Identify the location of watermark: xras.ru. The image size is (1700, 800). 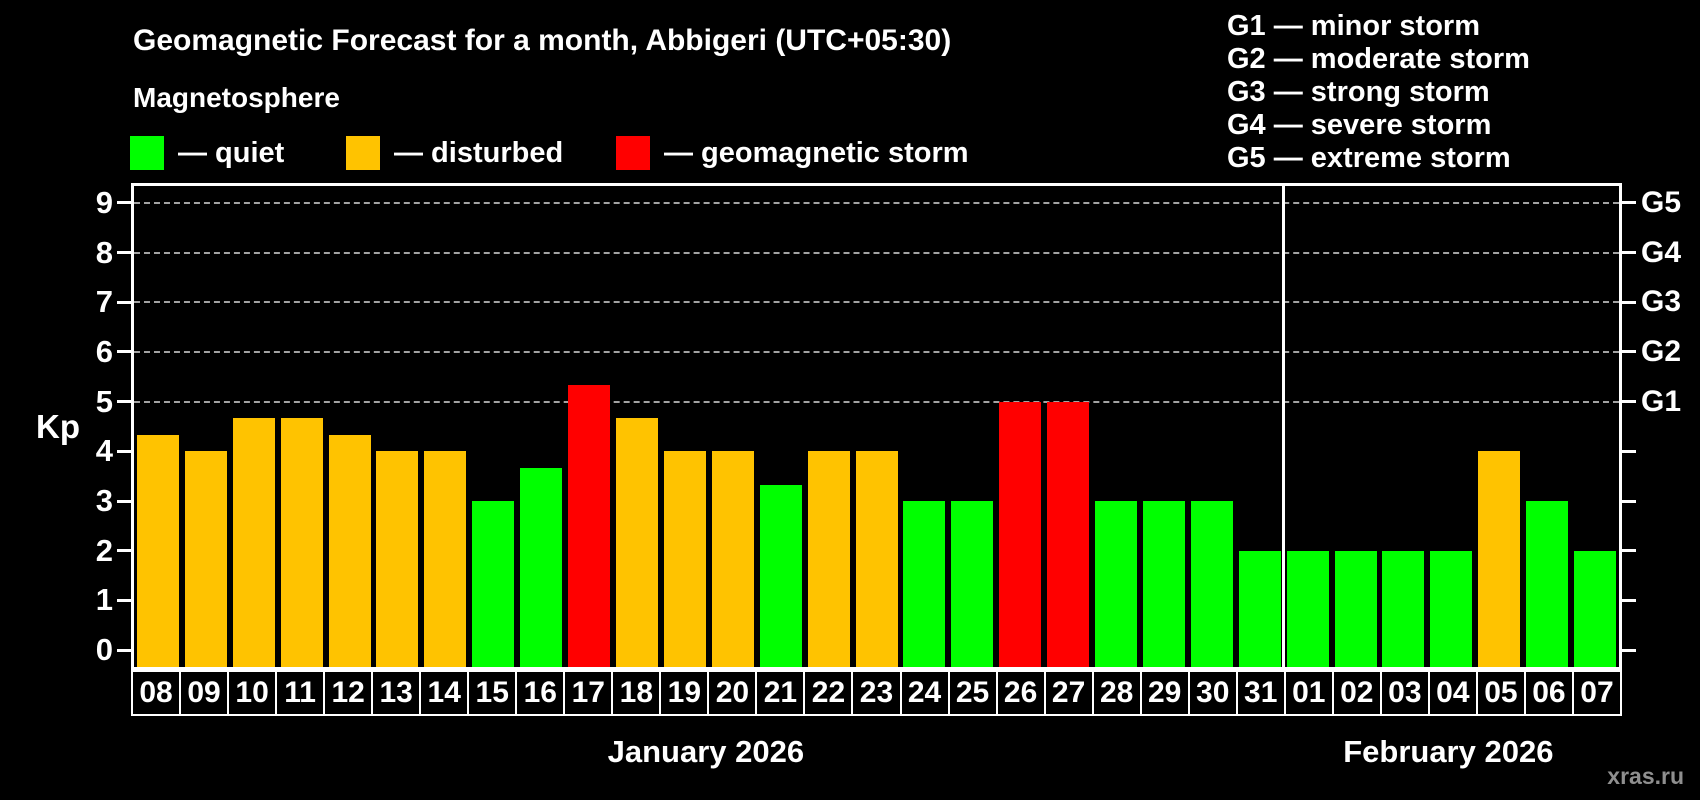
(1645, 776).